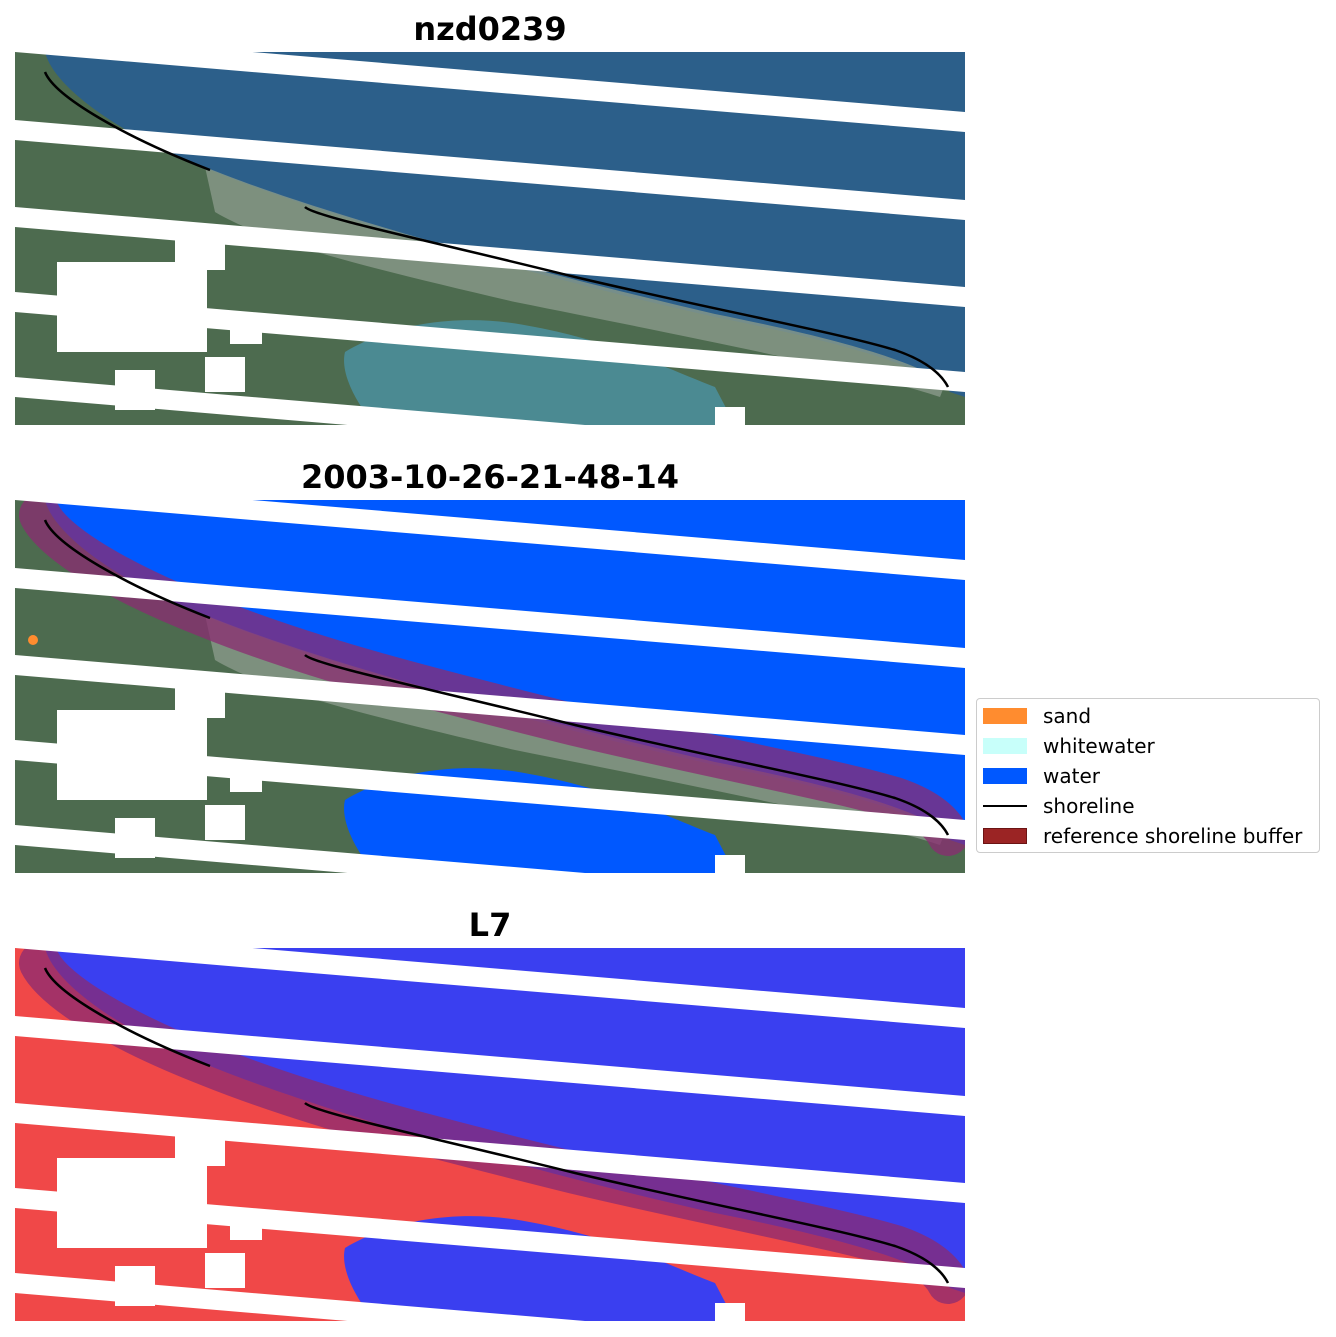  What do you see at coordinates (490, 477) in the screenshot?
I see `panel-title-2: 2003-10-26-21-48-14` at bounding box center [490, 477].